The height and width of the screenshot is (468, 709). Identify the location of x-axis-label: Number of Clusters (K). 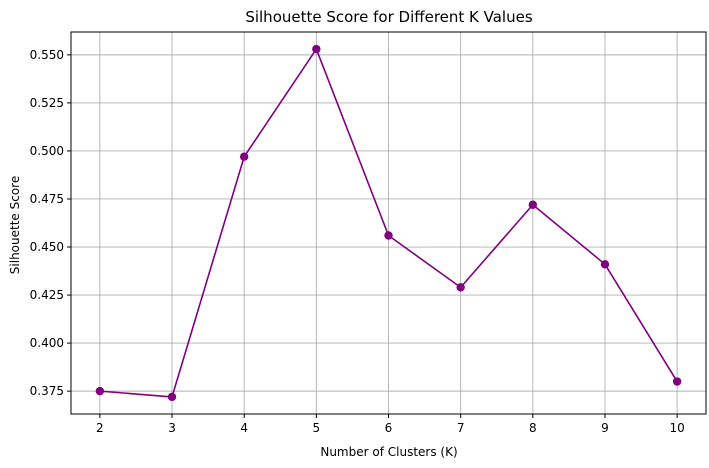
(388, 452).